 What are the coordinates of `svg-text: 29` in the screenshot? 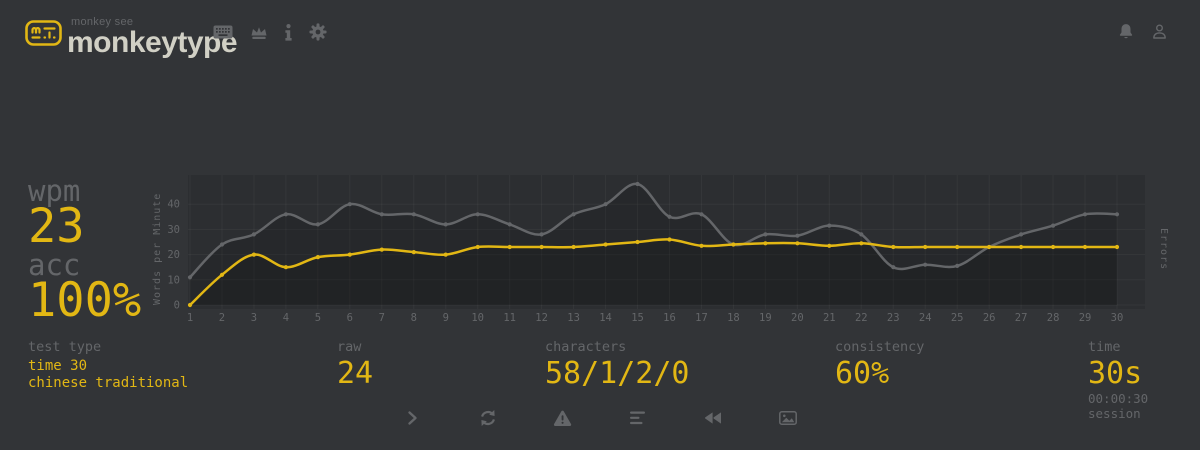 It's located at (1085, 318).